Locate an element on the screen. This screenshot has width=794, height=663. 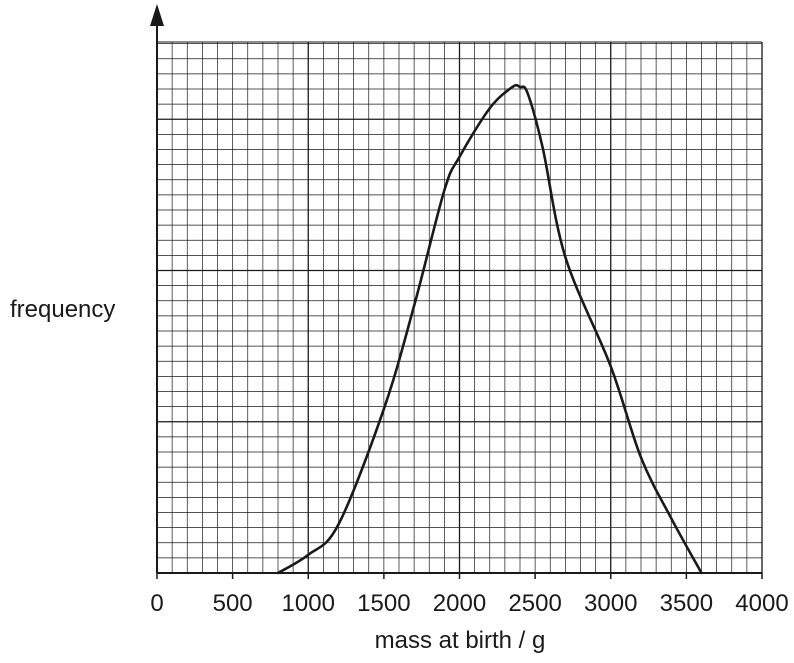
x-tick-label: 3000 is located at coordinates (610, 603).